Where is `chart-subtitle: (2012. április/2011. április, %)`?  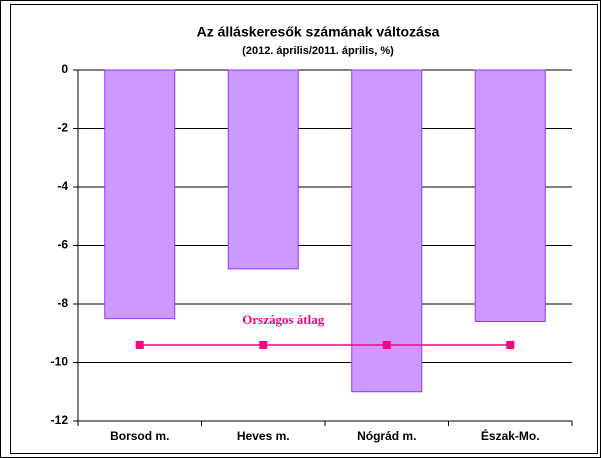
chart-subtitle: (2012. április/2011. április, %) is located at coordinates (318, 51).